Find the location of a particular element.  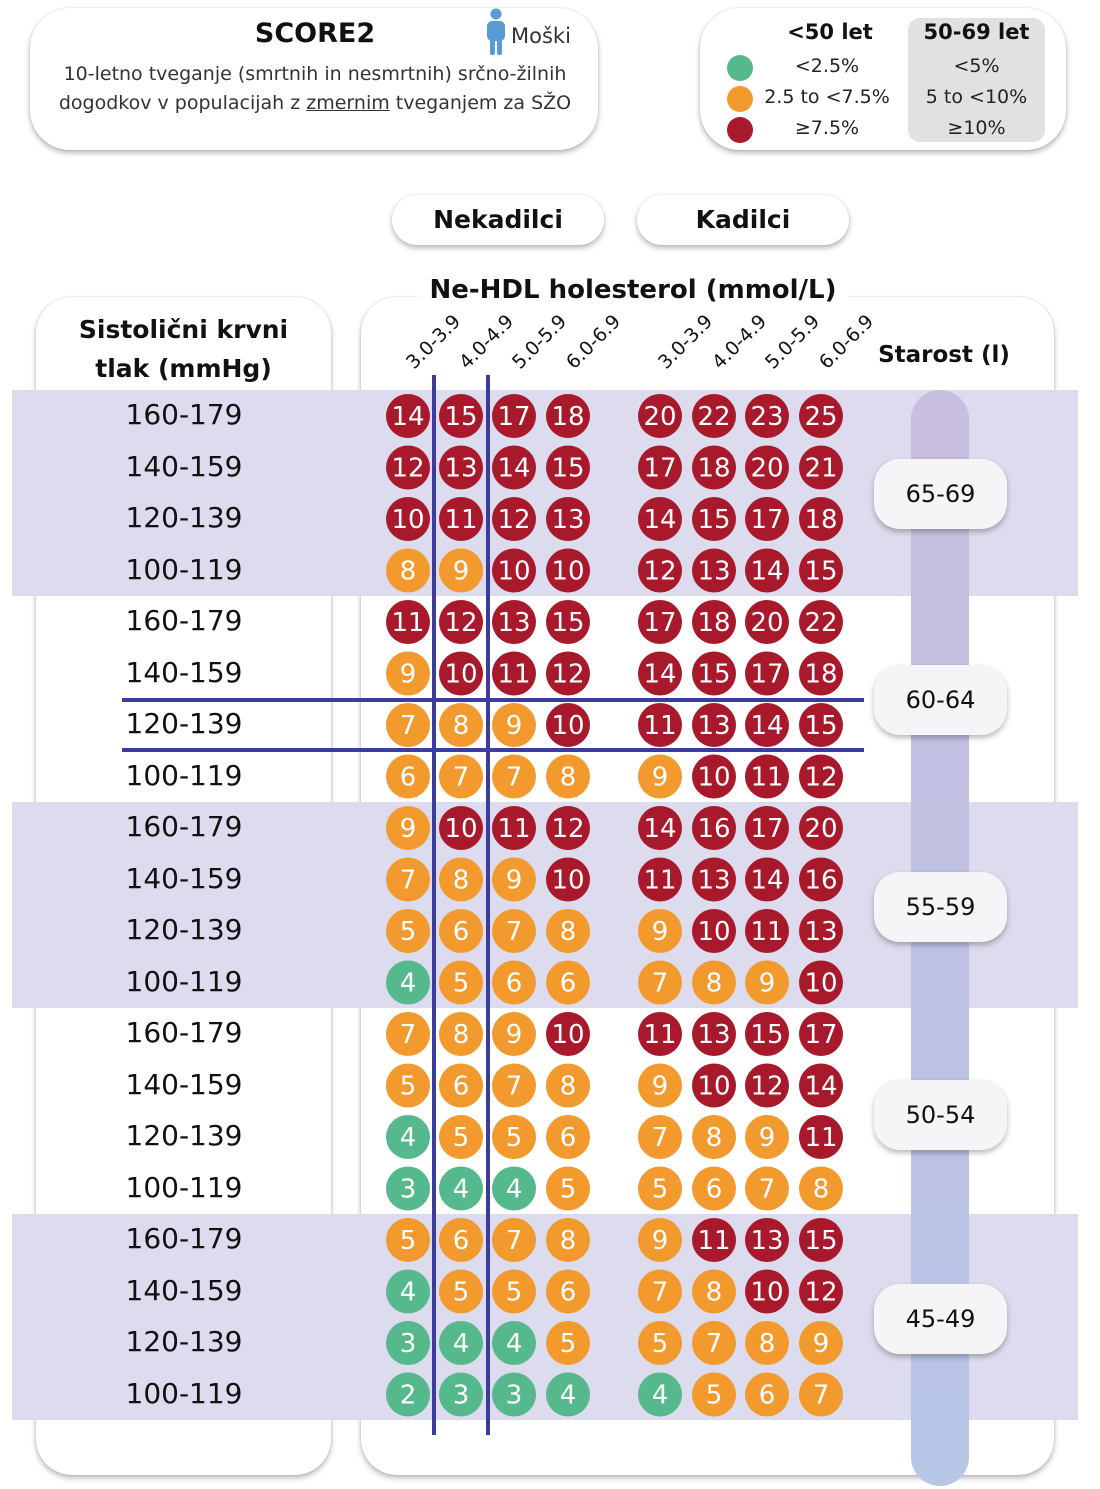

risk-value: 22 is located at coordinates (820, 623).